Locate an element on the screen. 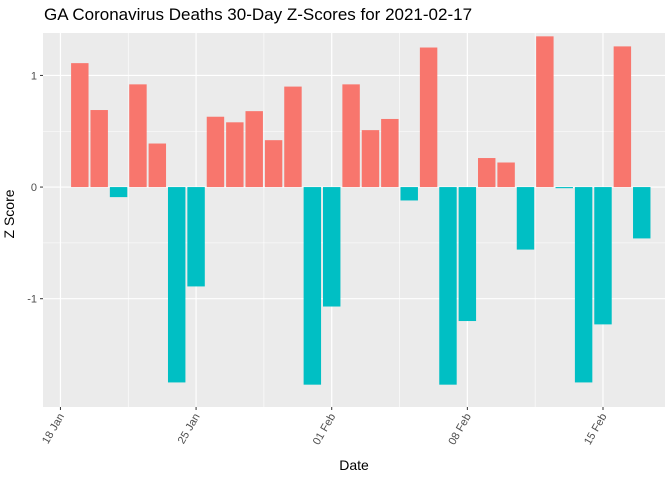 The image size is (672, 480). y-axis-title: Z Score is located at coordinates (9, 213).